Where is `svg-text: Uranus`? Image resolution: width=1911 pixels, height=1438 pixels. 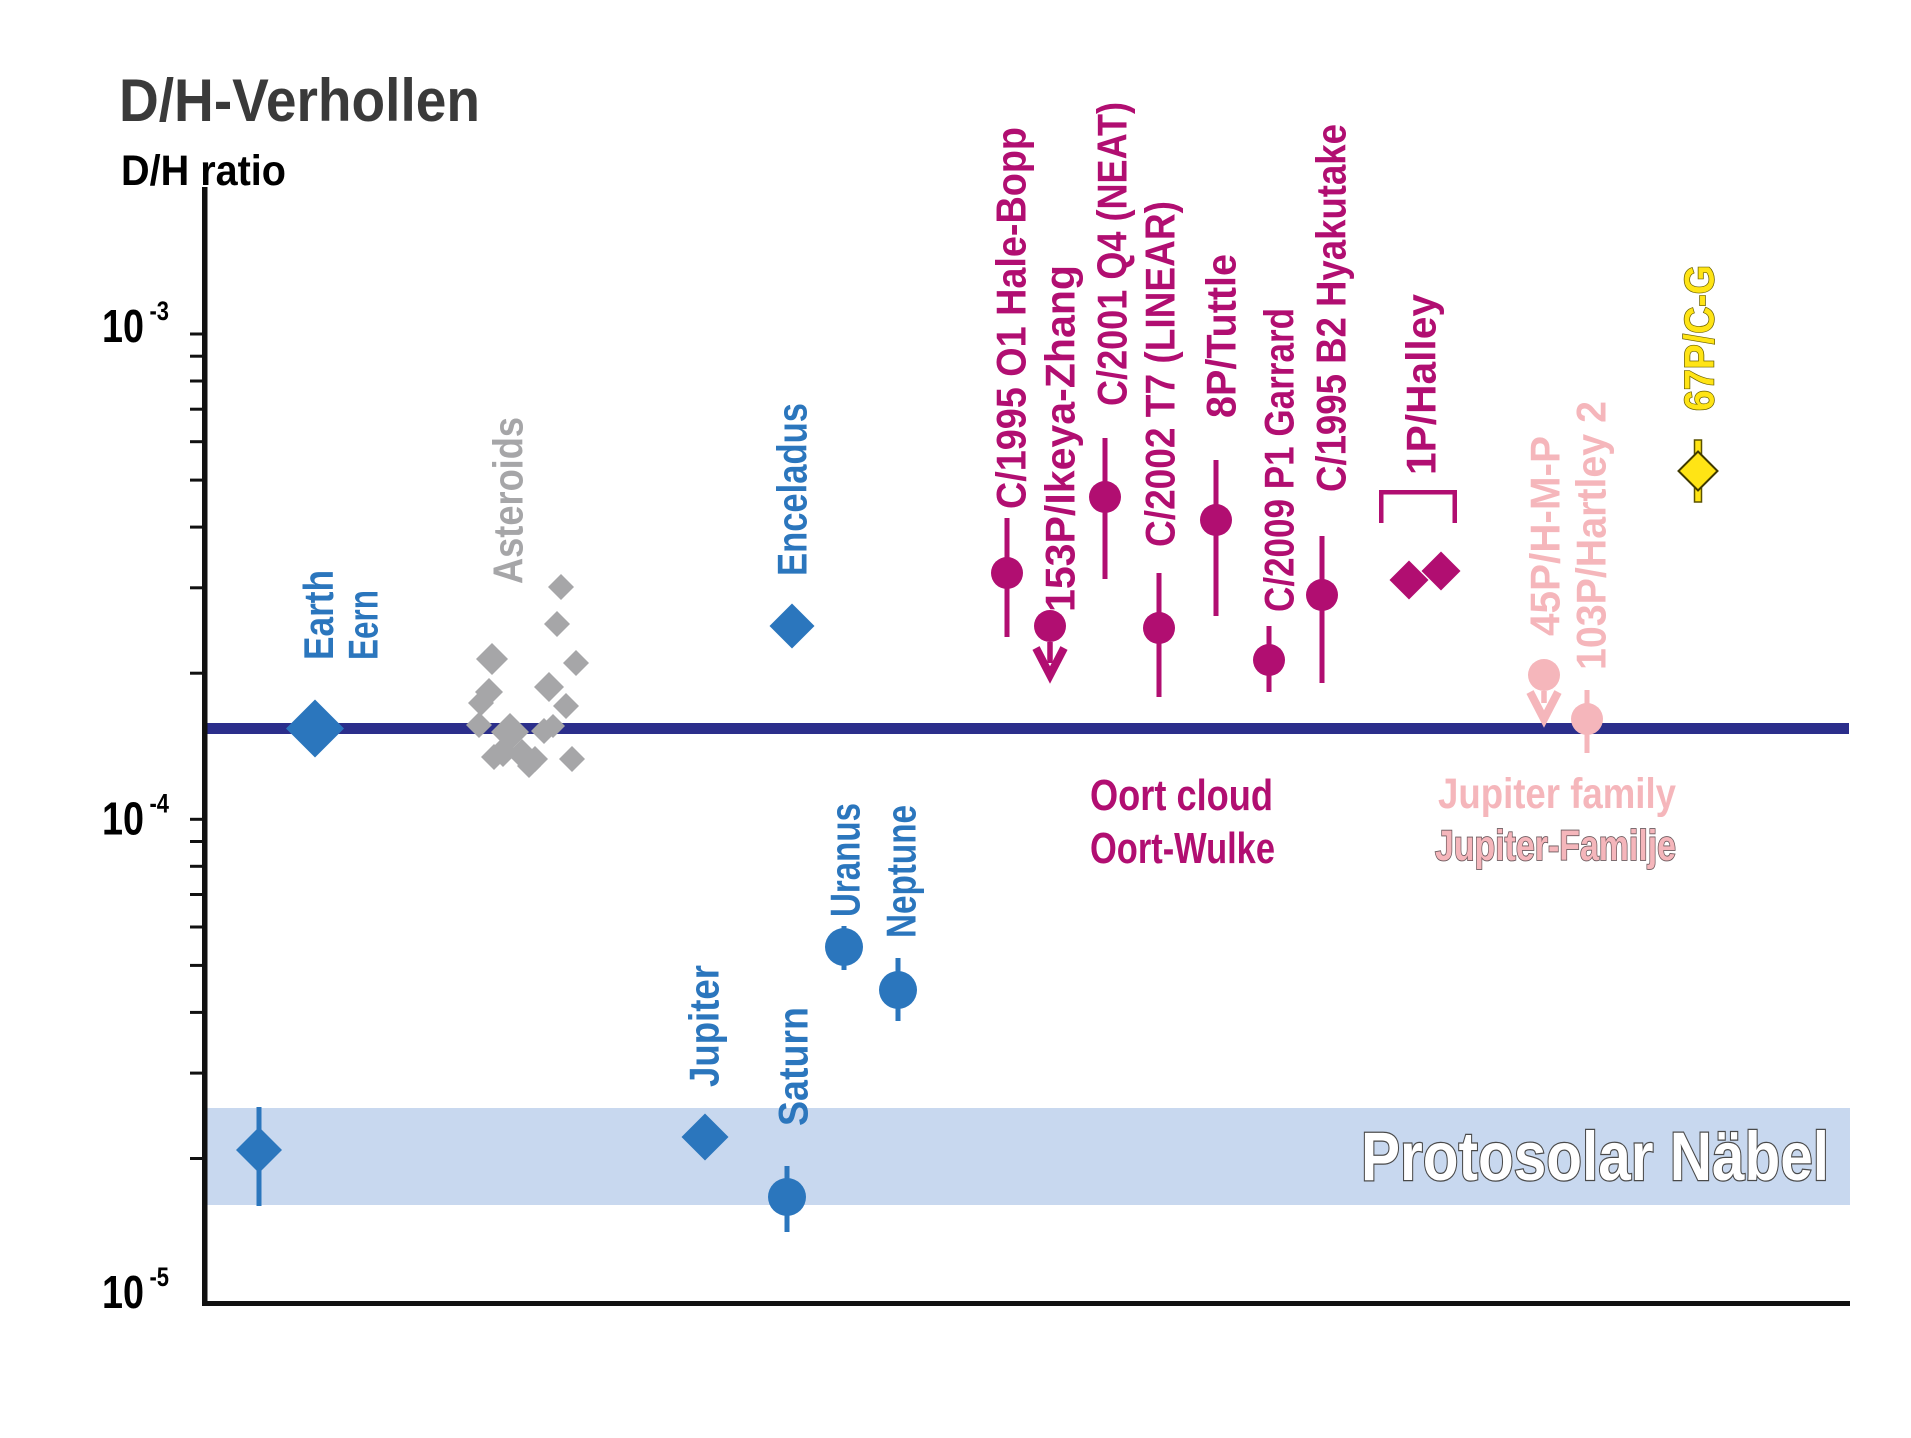
svg-text: Uranus is located at coordinates (845, 860).